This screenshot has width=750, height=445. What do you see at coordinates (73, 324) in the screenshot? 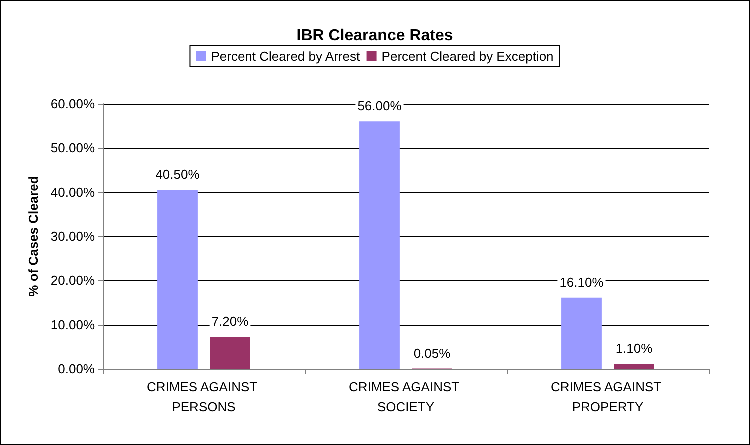
I see `y-tick-label: 10.00%` at bounding box center [73, 324].